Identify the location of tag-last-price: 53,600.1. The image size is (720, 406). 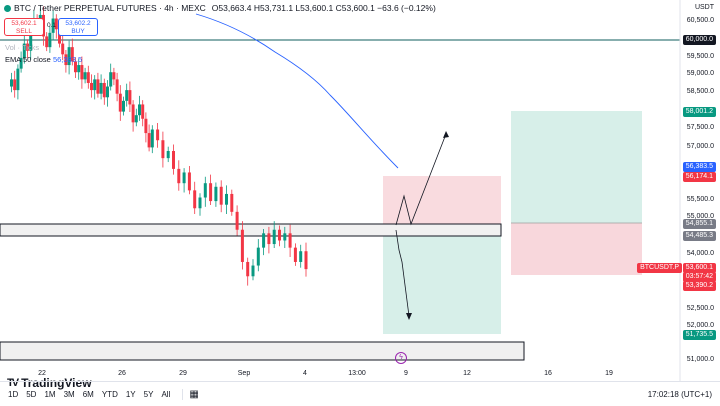
(699, 268).